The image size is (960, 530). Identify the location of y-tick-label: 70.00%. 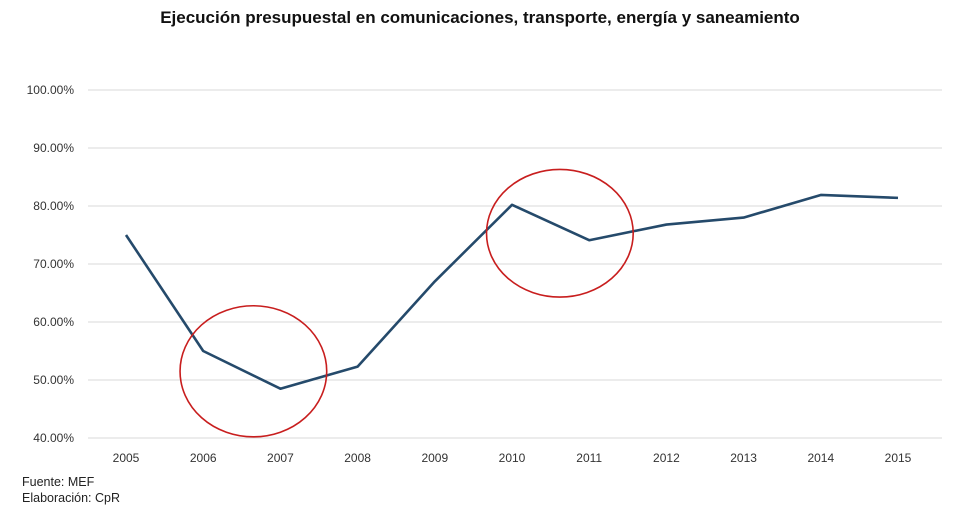
(53, 264).